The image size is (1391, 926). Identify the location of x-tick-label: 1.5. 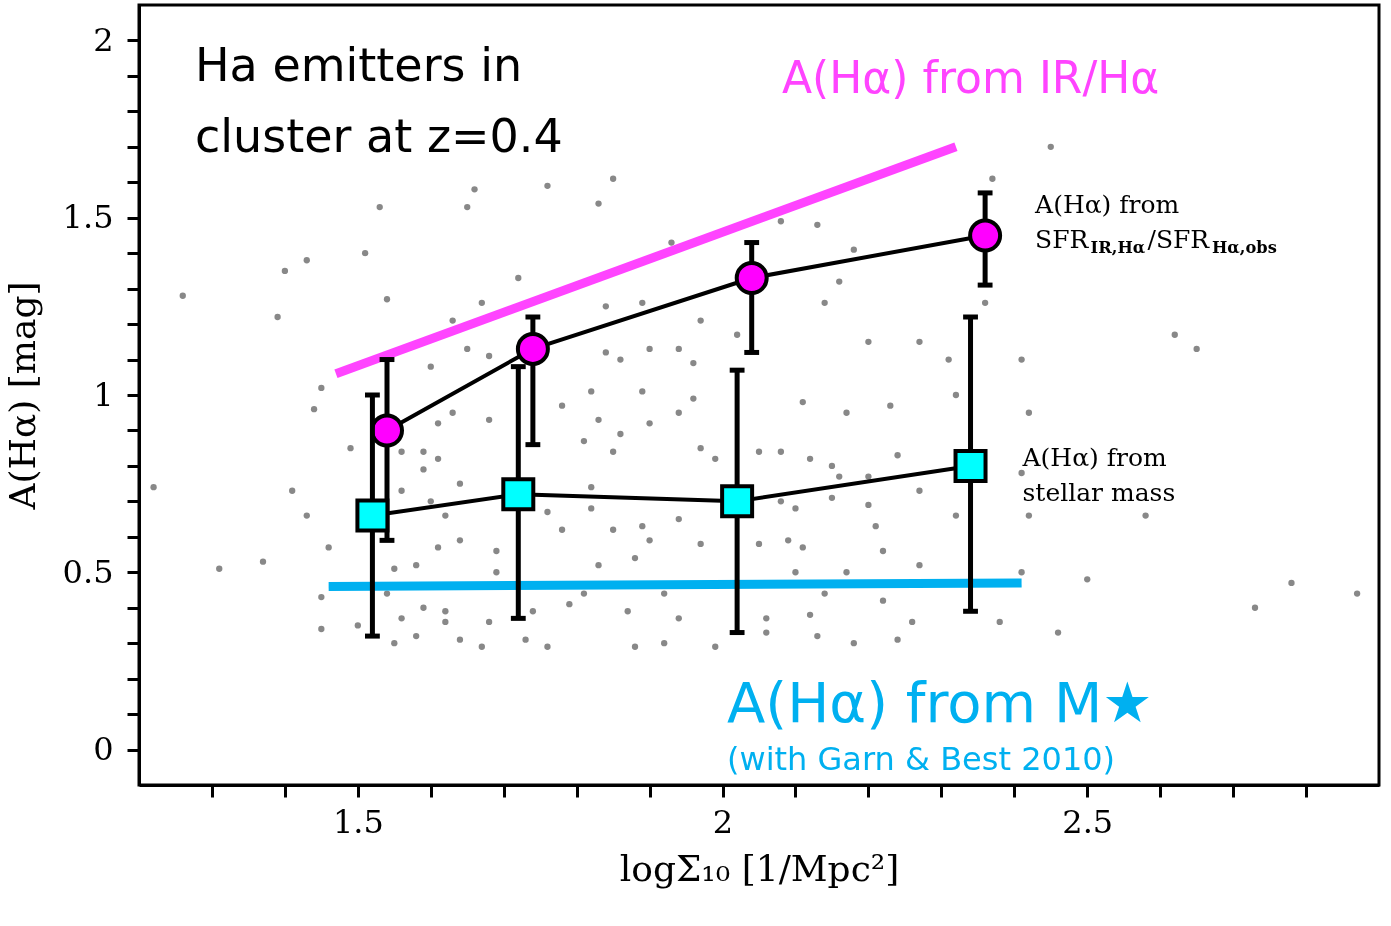
(358, 821).